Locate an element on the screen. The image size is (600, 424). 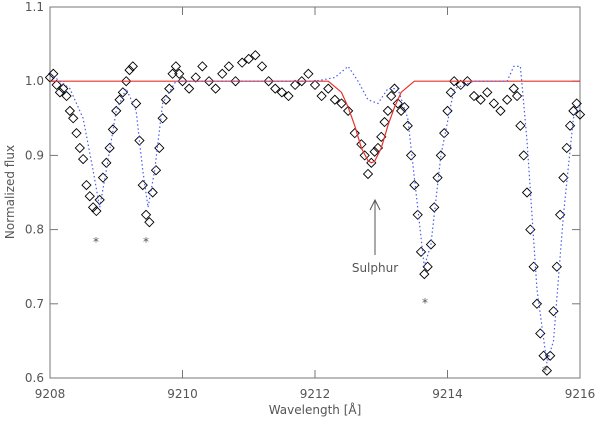
y-tick-label: 0.8 is located at coordinates (34, 230).